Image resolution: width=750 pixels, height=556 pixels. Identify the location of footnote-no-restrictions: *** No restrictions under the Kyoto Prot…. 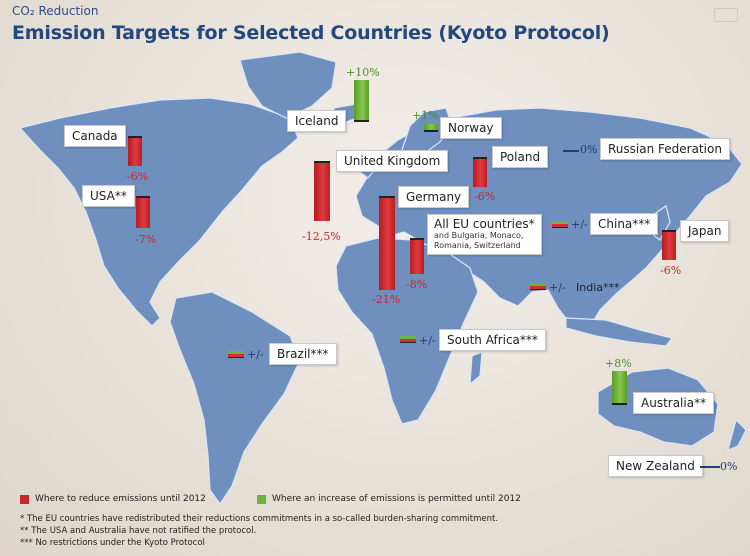
(112, 543).